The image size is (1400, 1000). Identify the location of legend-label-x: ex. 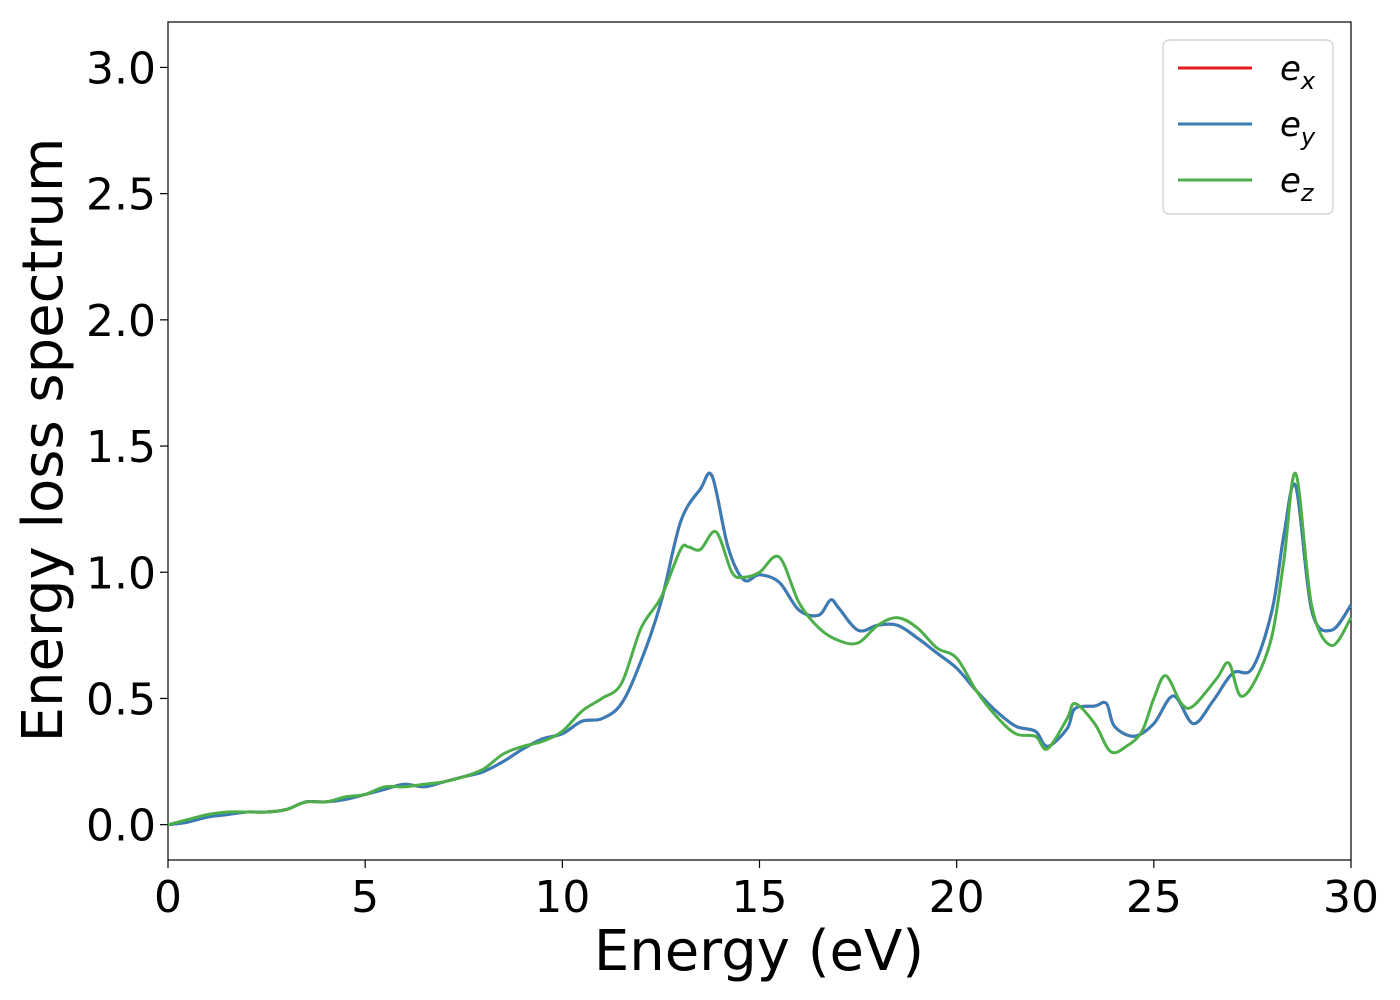
(1298, 72).